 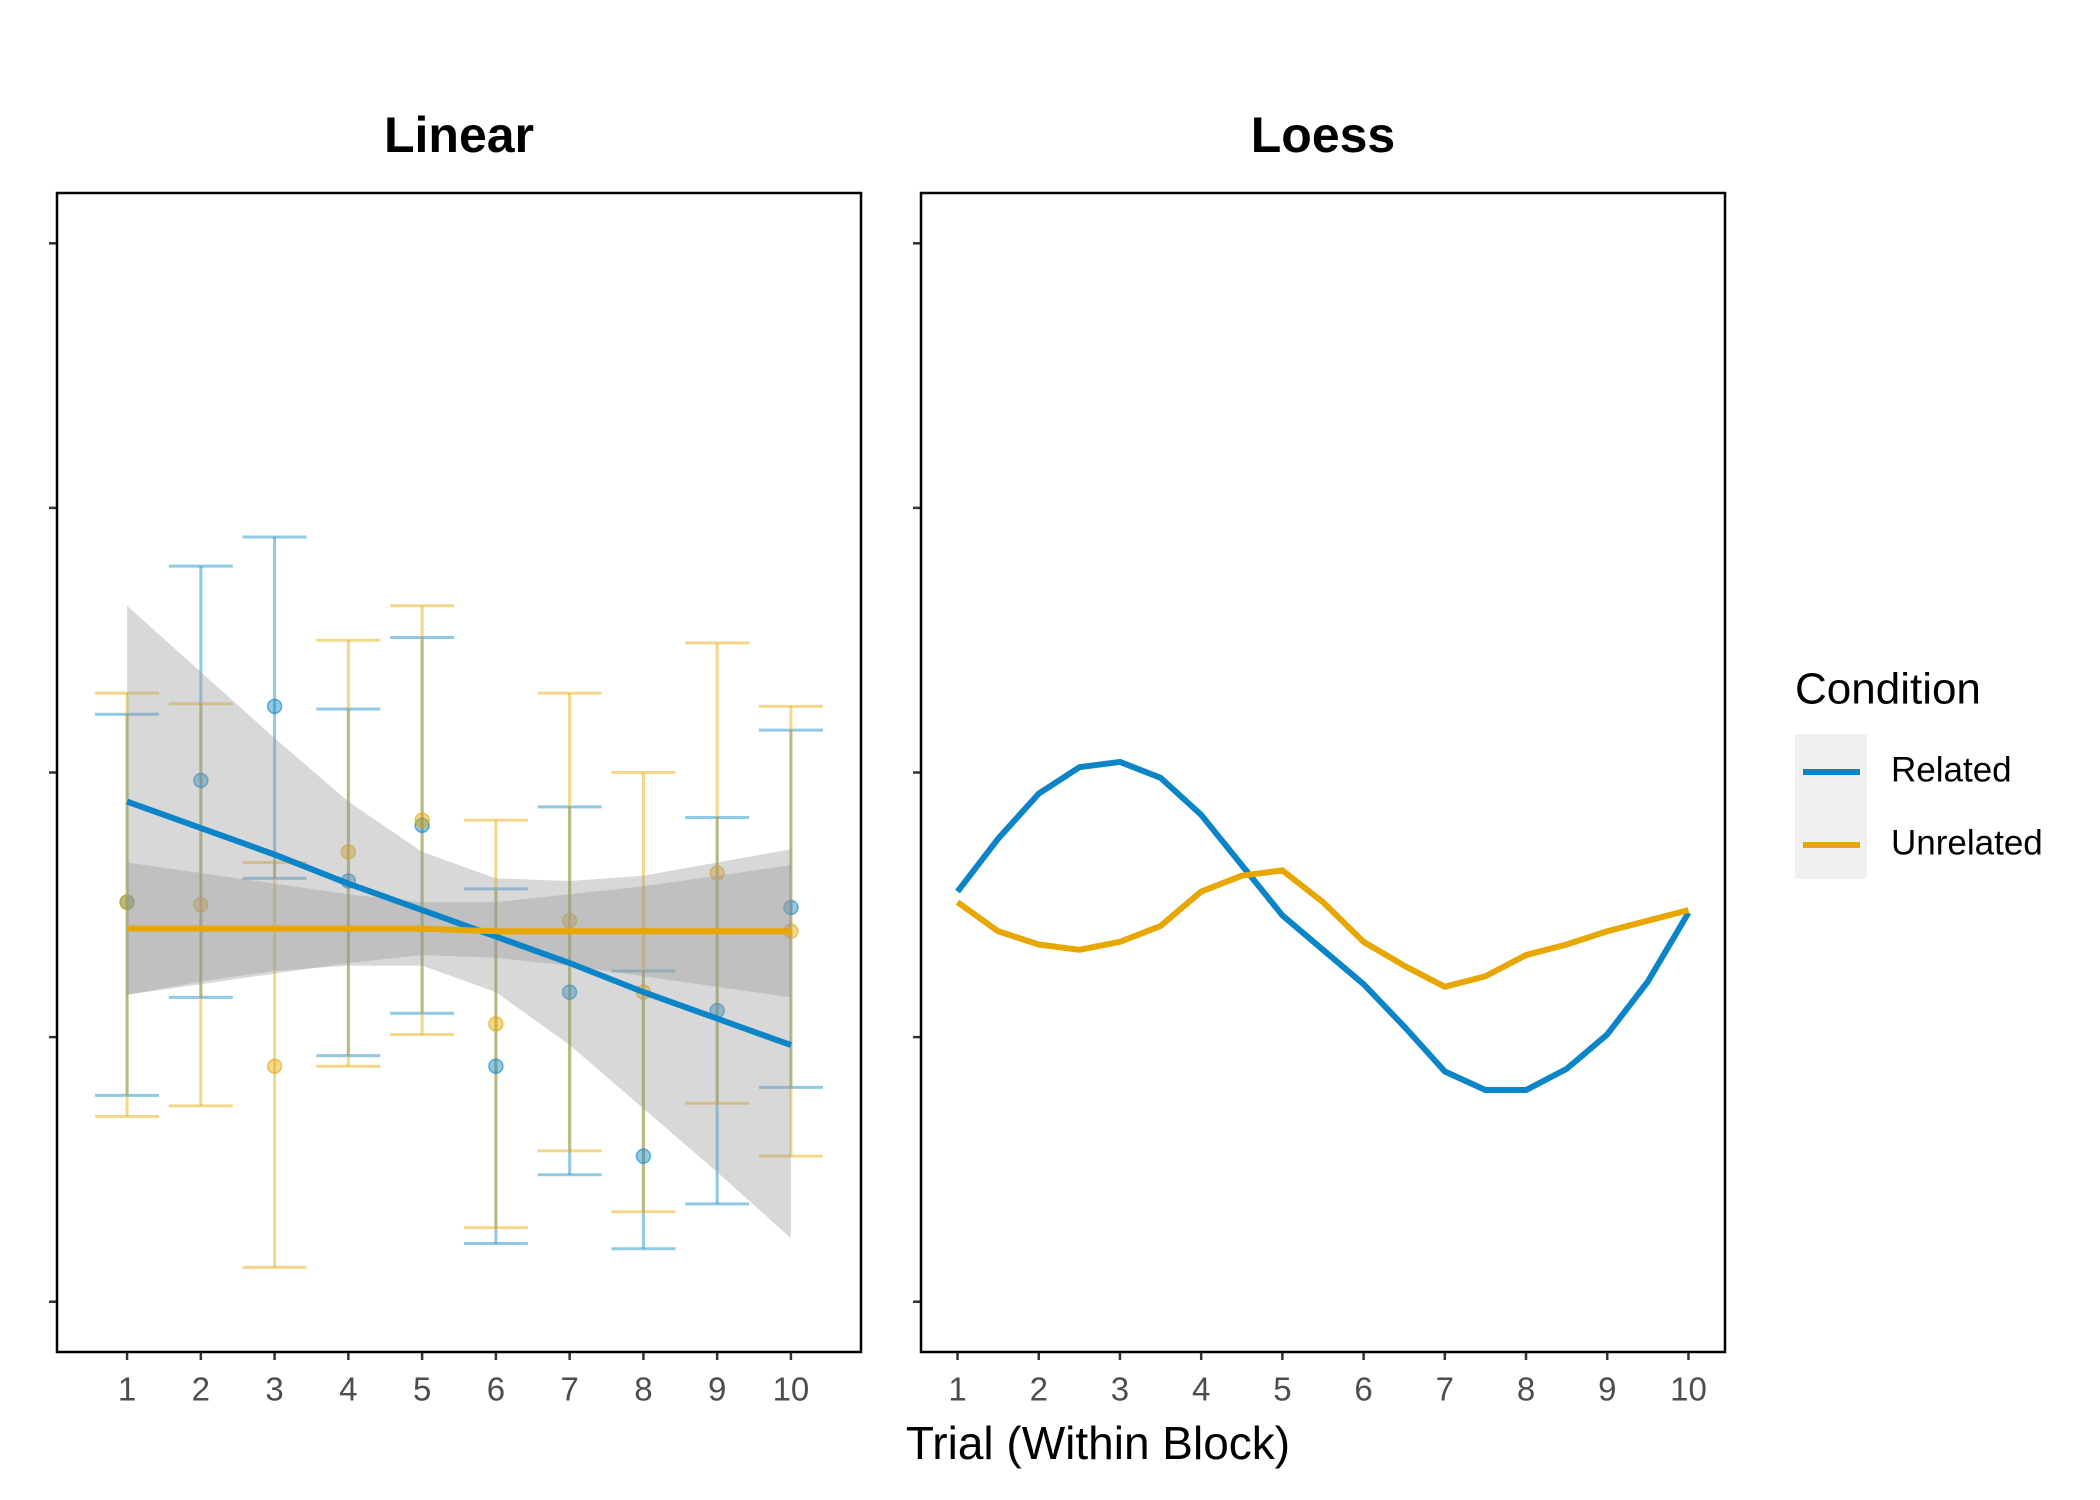 What do you see at coordinates (1967, 842) in the screenshot?
I see `legend-label: Unrelated` at bounding box center [1967, 842].